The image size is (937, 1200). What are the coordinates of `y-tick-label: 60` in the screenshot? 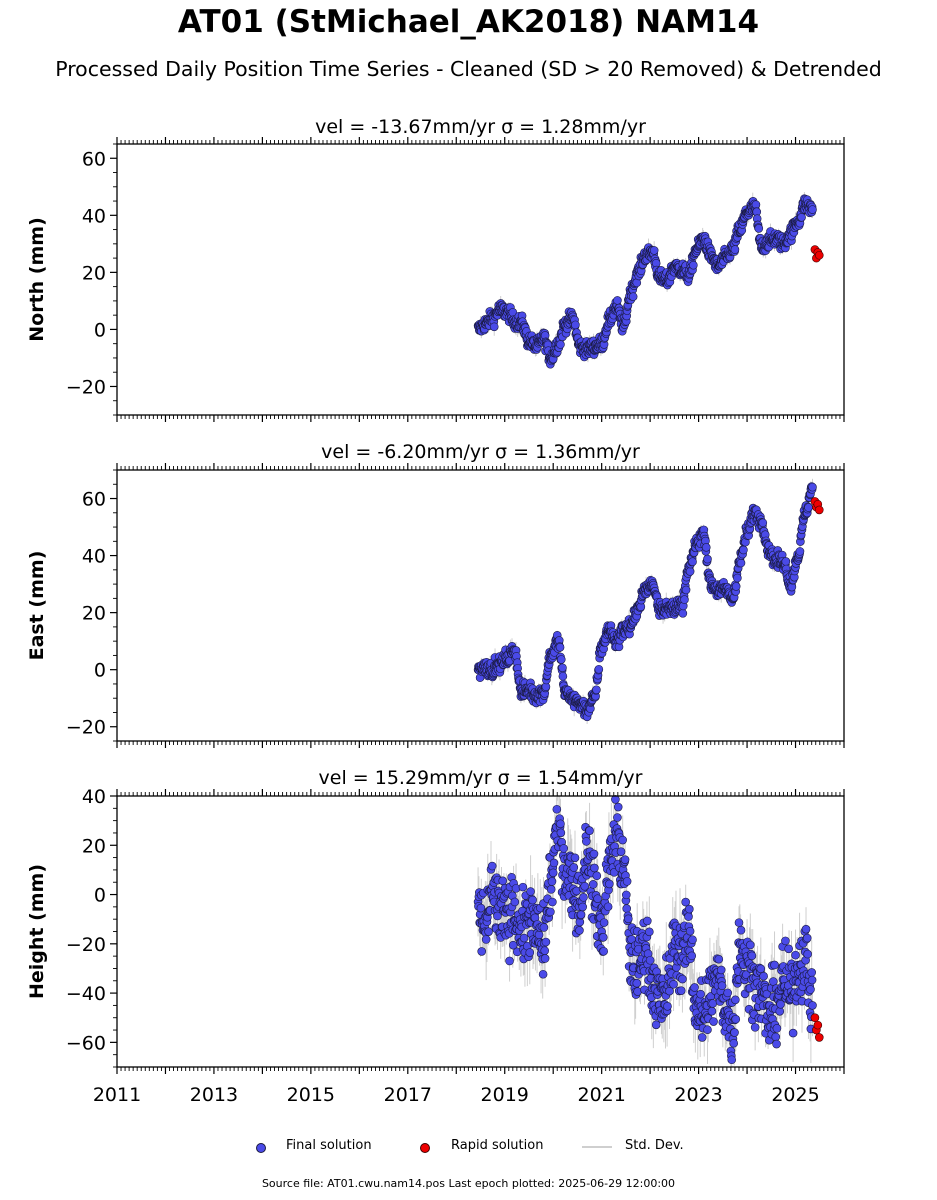 It's located at (94, 500).